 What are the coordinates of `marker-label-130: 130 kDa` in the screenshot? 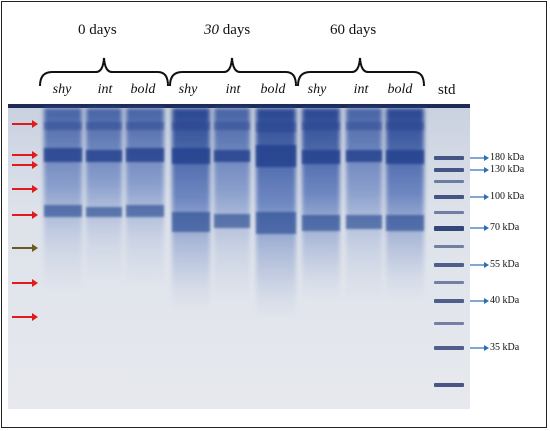 It's located at (507, 169).